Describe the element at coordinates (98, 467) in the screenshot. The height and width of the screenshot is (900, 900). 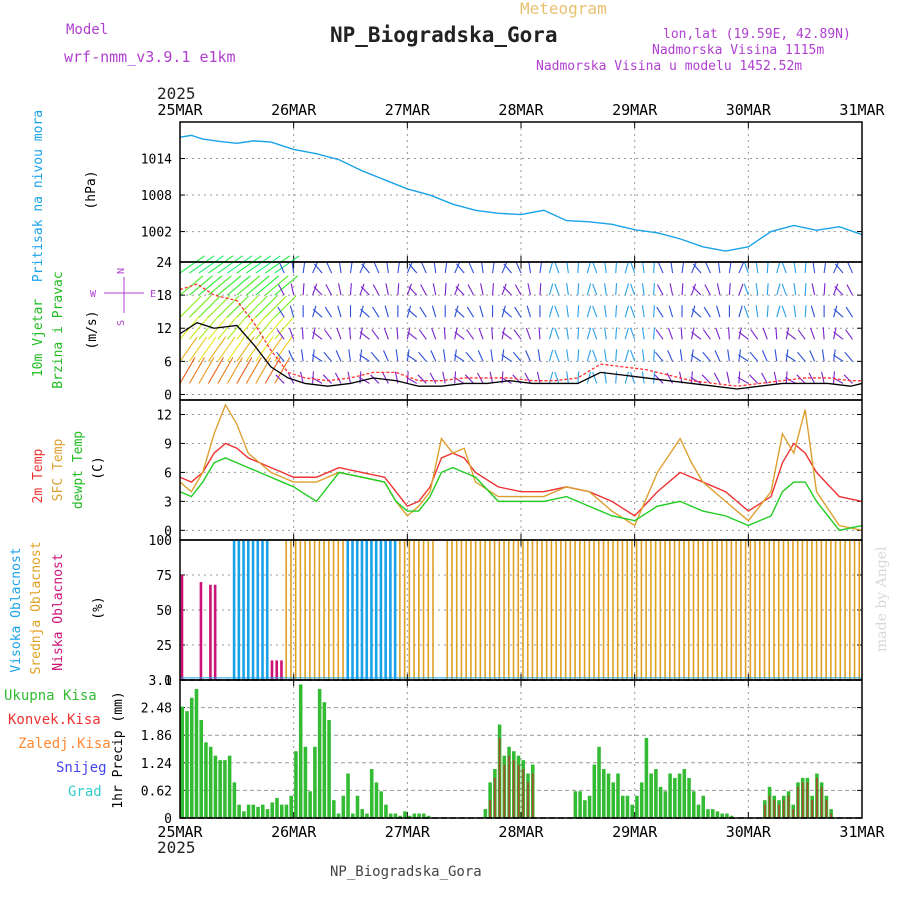
I see `ylabel-temp-unit: (C)` at that location.